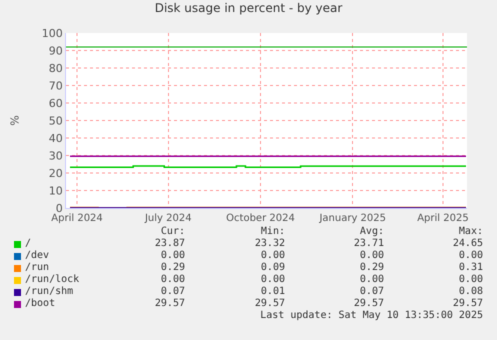 The width and height of the screenshot is (497, 340). What do you see at coordinates (269, 244) in the screenshot?
I see `text: 23.32` at bounding box center [269, 244].